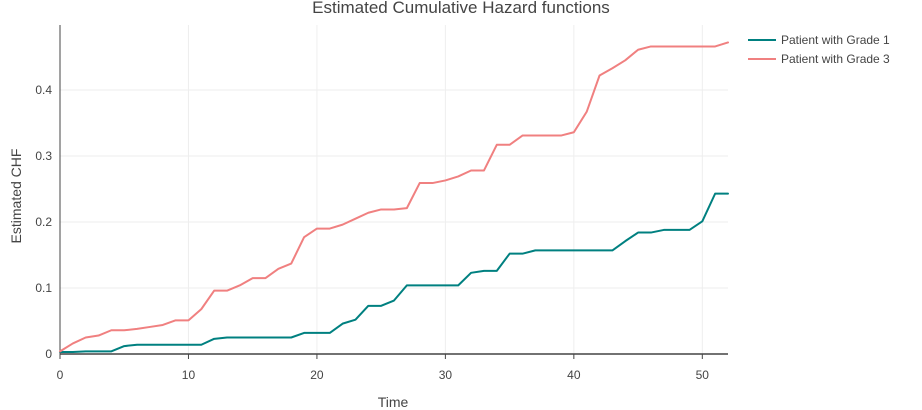 The height and width of the screenshot is (410, 922). What do you see at coordinates (446, 375) in the screenshot?
I see `x-tick-label: 30` at bounding box center [446, 375].